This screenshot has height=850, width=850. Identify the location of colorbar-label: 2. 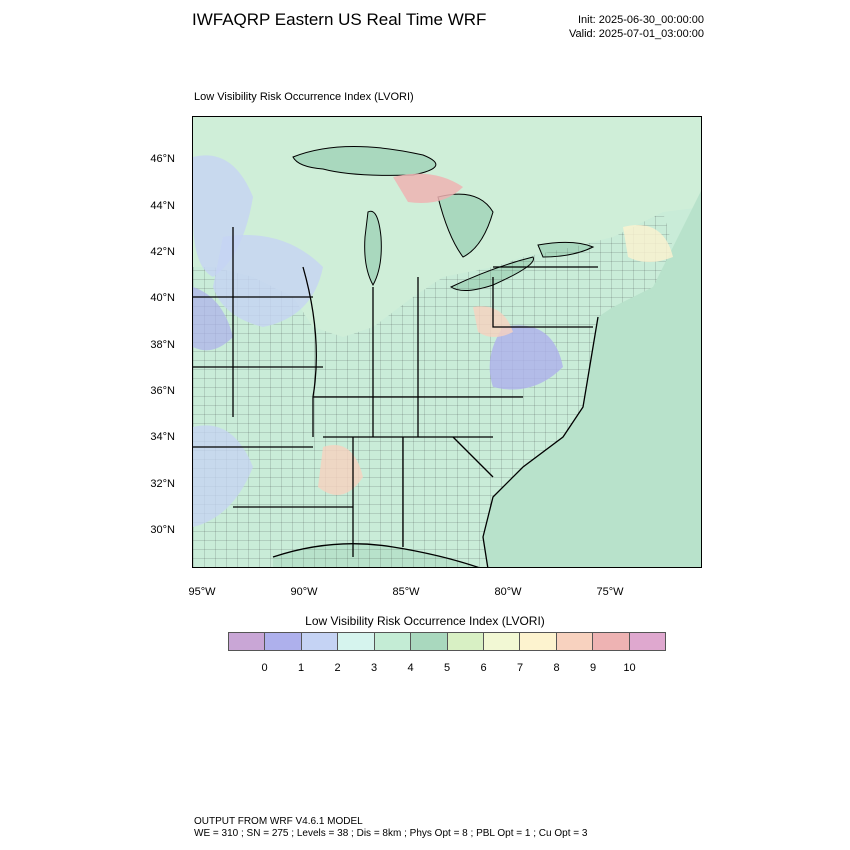
(337, 668).